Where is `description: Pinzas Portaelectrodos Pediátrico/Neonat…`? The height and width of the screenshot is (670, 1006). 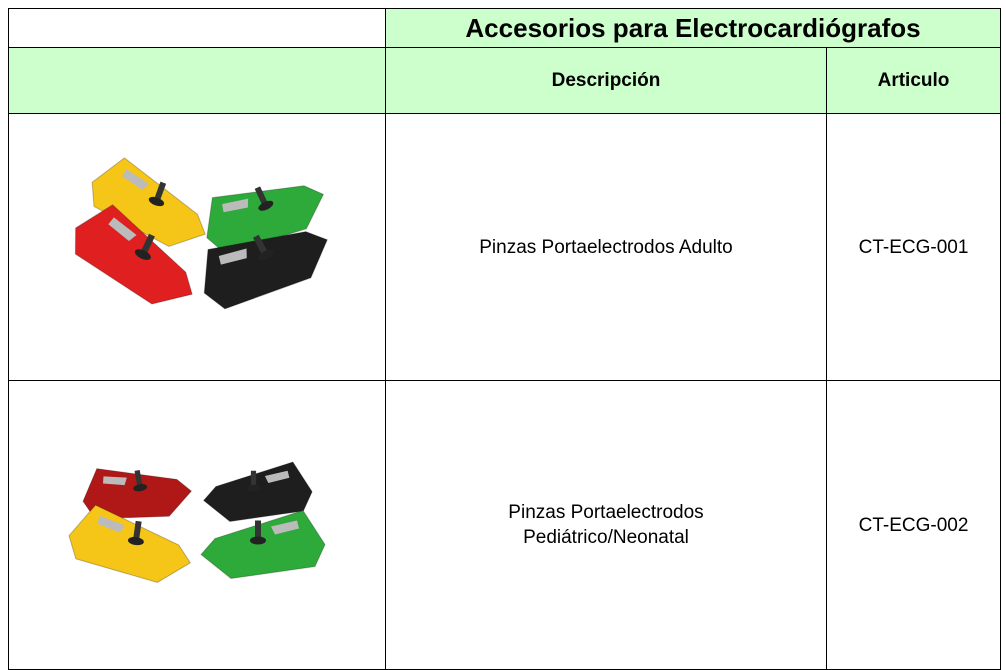
description: Pinzas Portaelectrodos Pediátrico/Neonat… is located at coordinates (606, 525).